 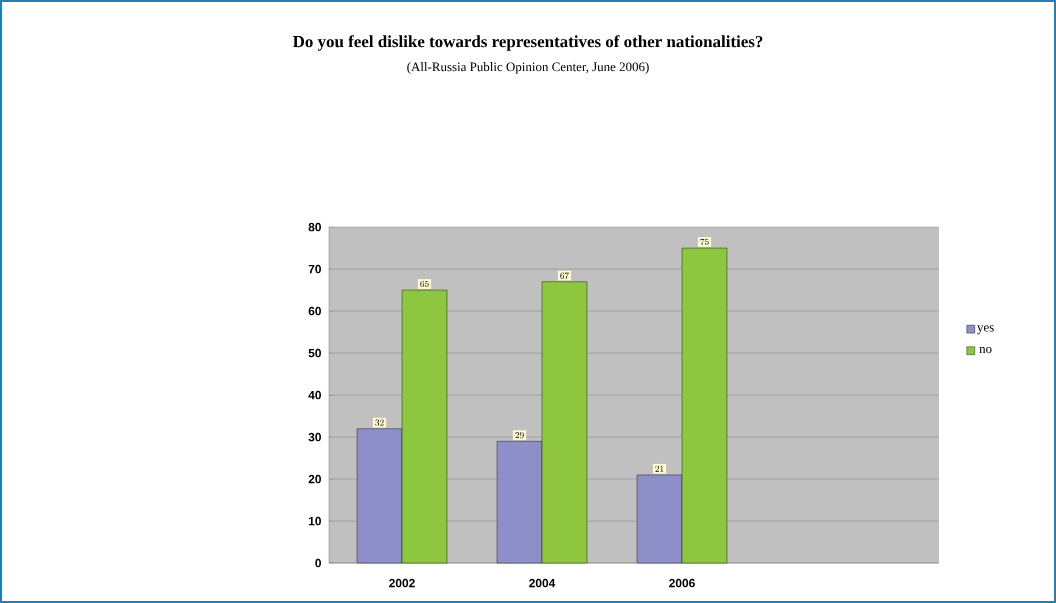 What do you see at coordinates (318, 563) in the screenshot?
I see `y-tick-label: 0` at bounding box center [318, 563].